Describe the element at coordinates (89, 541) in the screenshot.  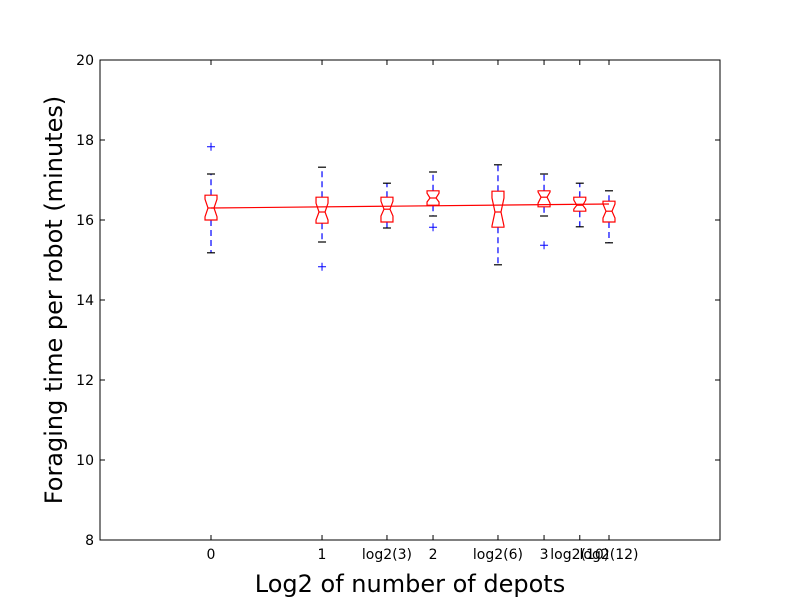
I see `y-tick-label: 8` at that location.